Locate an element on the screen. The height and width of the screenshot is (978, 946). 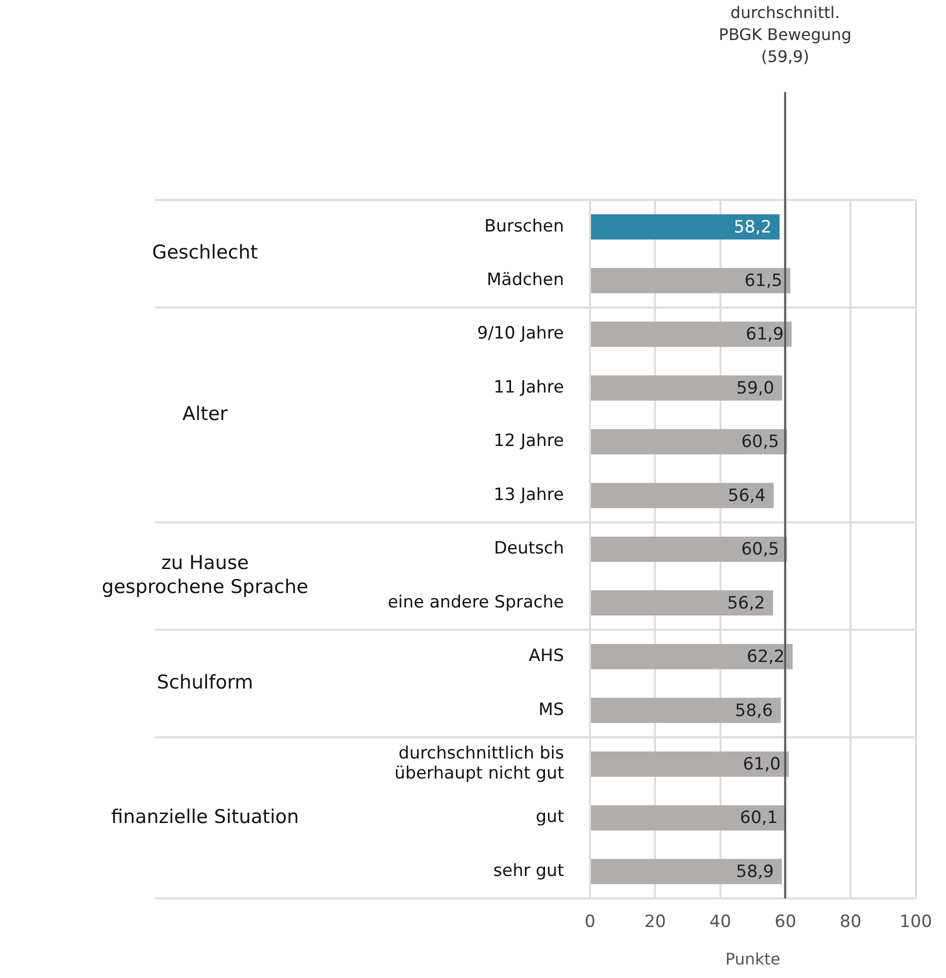
y-tick-label: 13 Jahre is located at coordinates (529, 494).